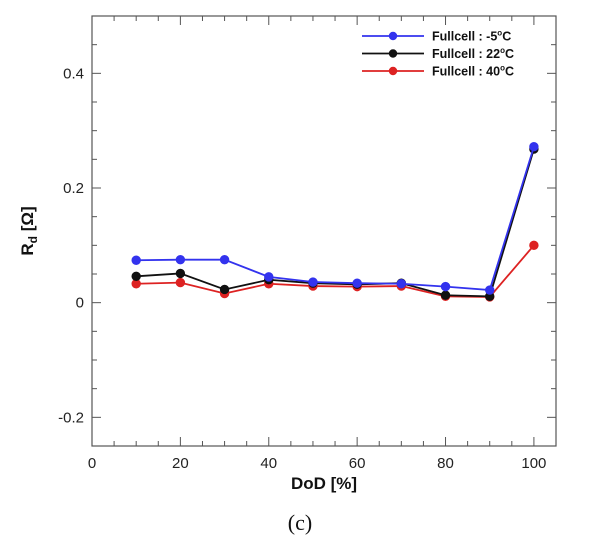  What do you see at coordinates (300, 522) in the screenshot?
I see `figure-caption: (c)` at bounding box center [300, 522].